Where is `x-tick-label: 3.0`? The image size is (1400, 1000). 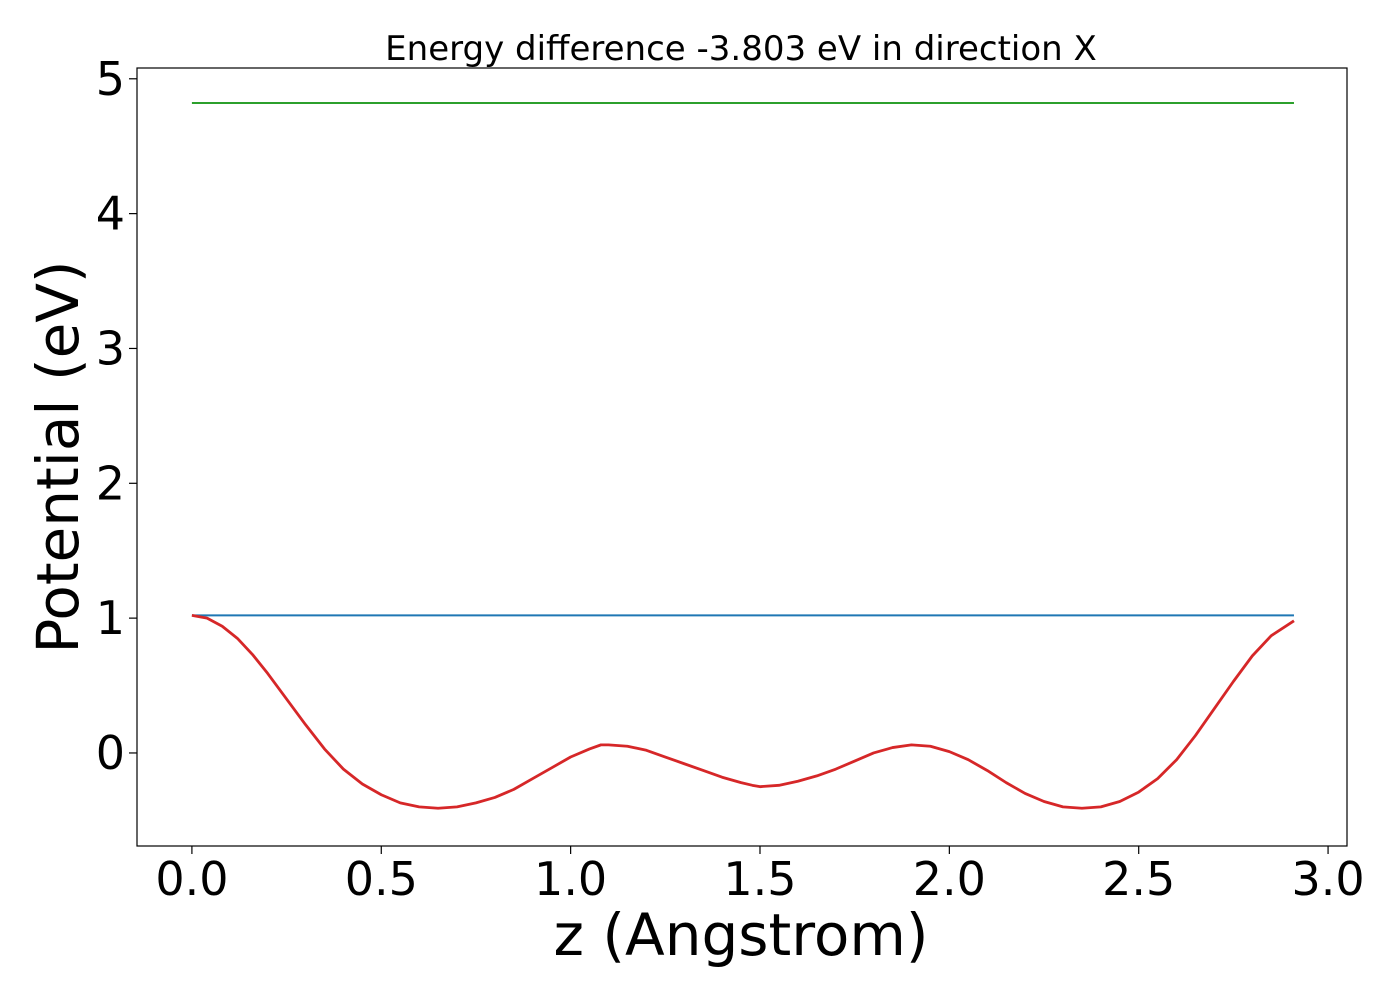 x-tick-label: 3.0 is located at coordinates (1327, 879).